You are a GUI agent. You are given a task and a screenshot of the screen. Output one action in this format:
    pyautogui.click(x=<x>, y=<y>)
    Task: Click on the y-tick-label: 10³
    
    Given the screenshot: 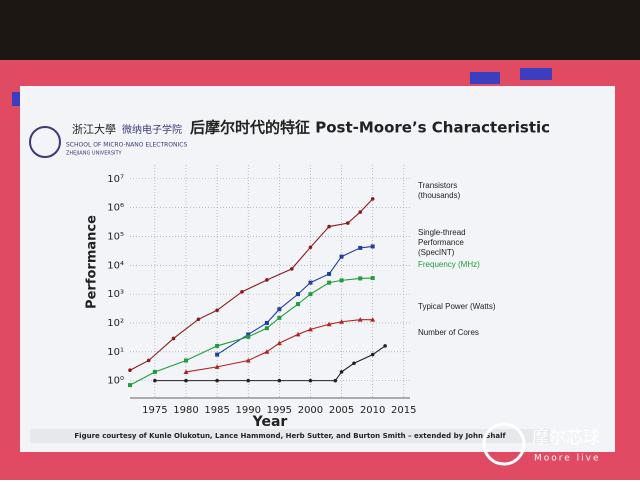 What is the action you would take?
    pyautogui.click(x=115, y=294)
    